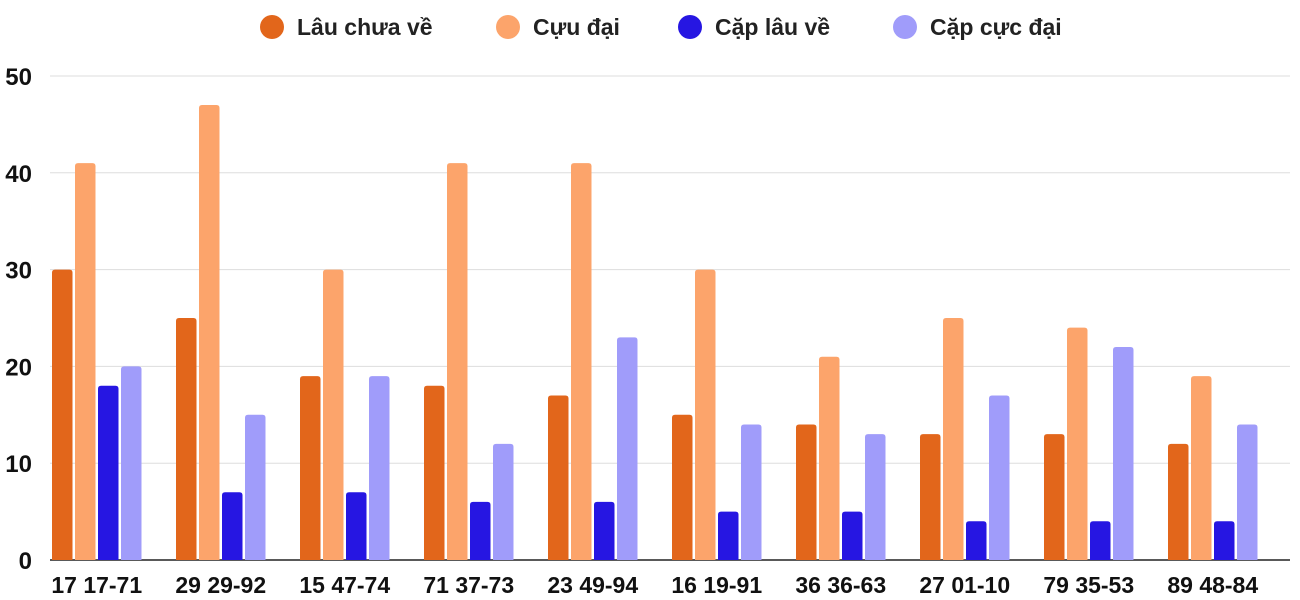 This screenshot has width=1300, height=600. I want to click on legend-item: Cặp lâu về, so click(754, 27).